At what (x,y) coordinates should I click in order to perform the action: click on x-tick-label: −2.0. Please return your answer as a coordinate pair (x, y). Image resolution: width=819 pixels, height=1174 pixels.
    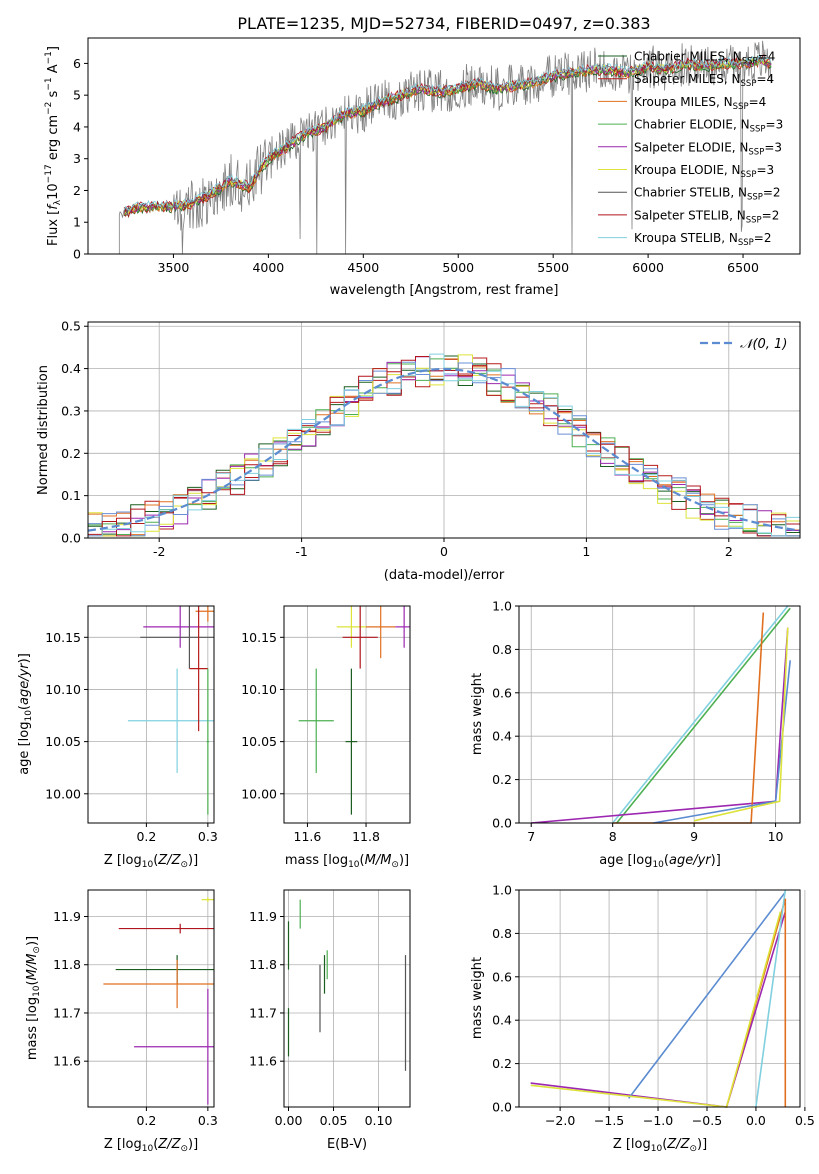
    Looking at the image, I should click on (560, 1120).